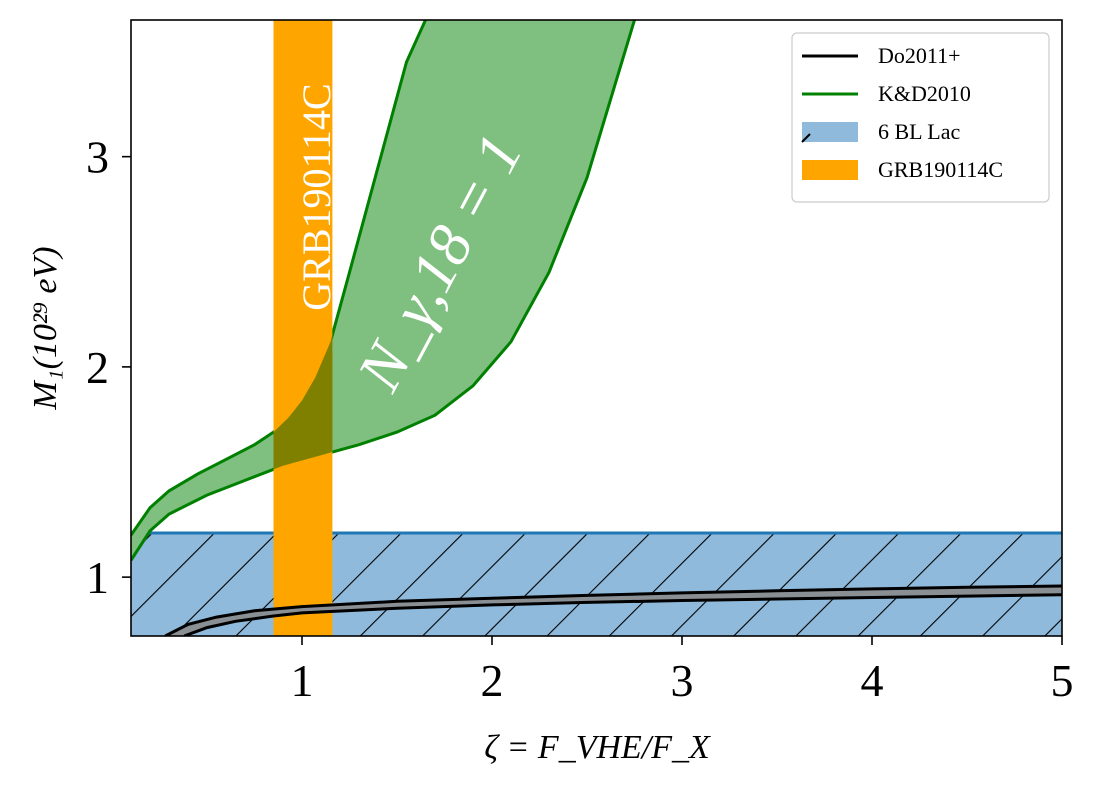  What do you see at coordinates (302, 680) in the screenshot?
I see `x-tick-label: 1` at bounding box center [302, 680].